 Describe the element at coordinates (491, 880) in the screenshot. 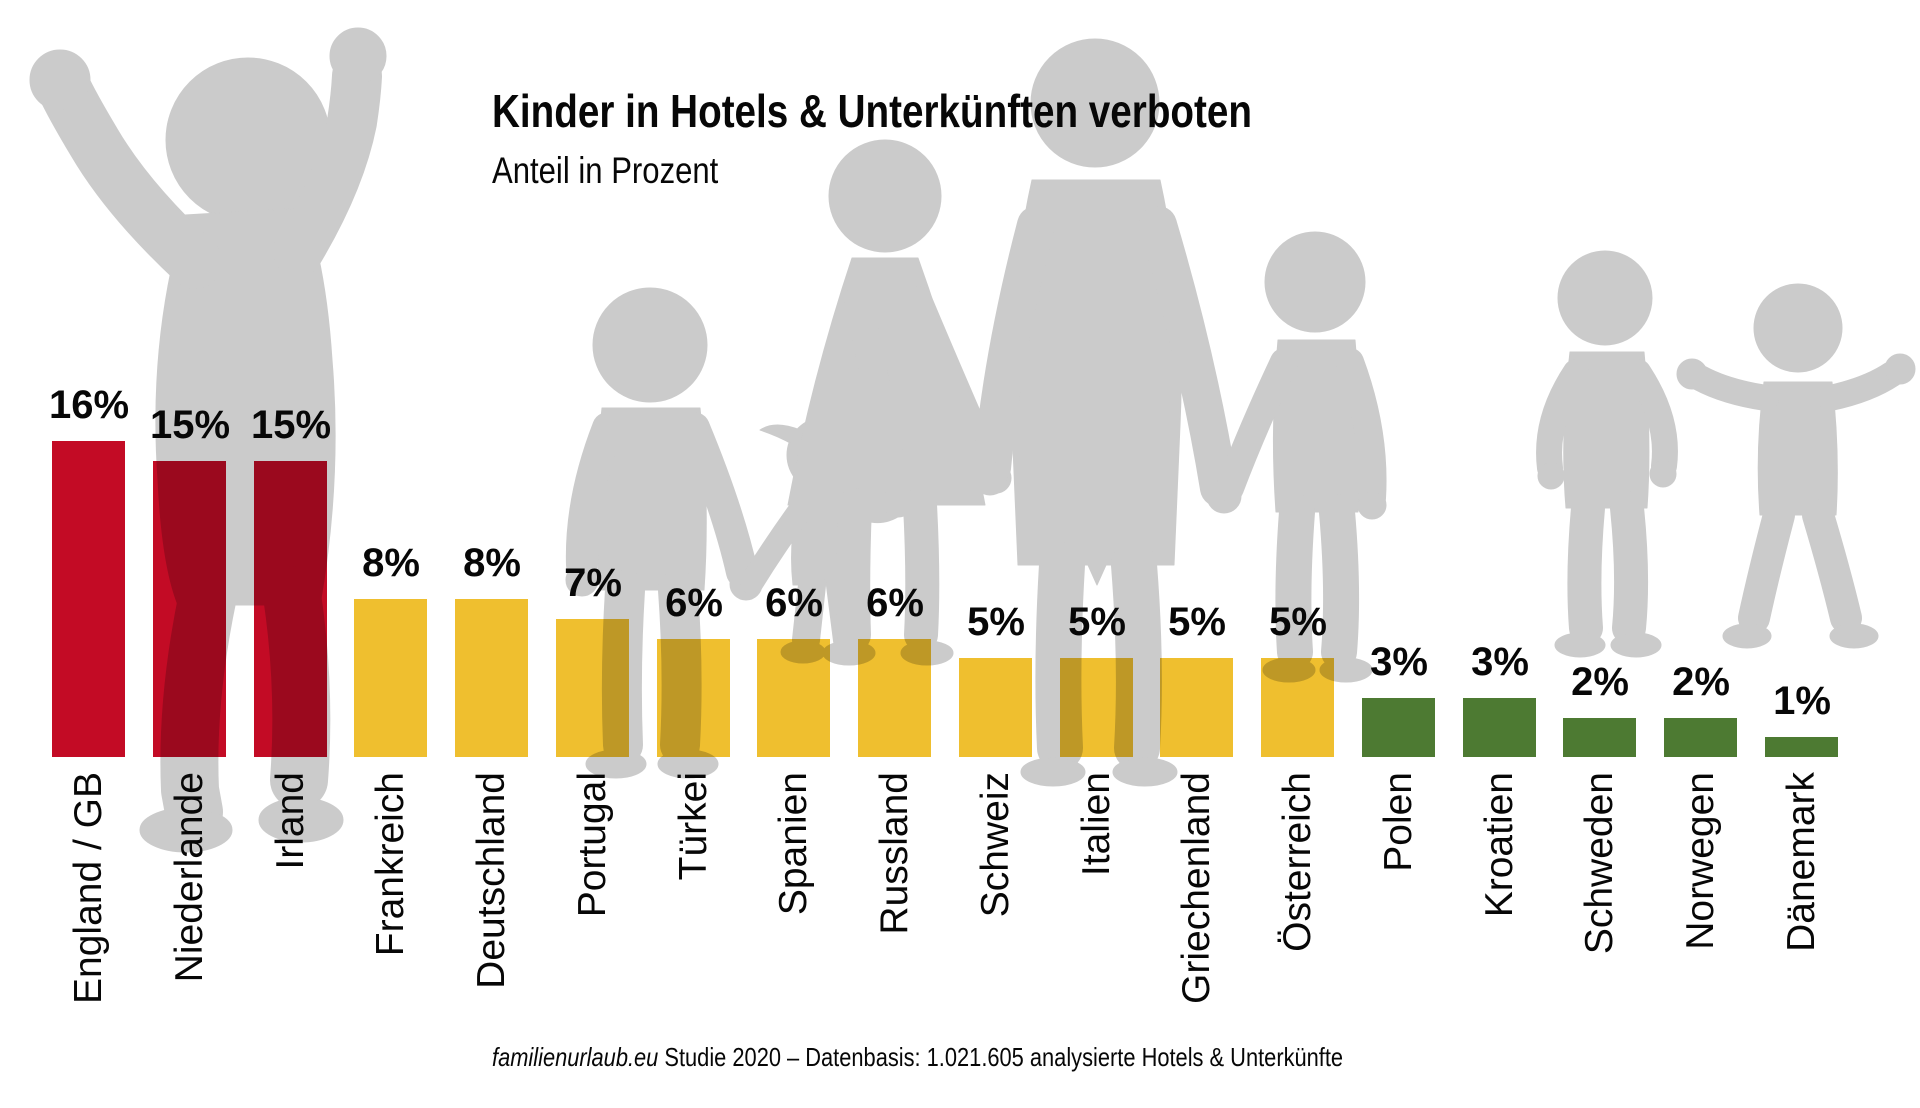

I see `bar-category-label: Deutschland` at that location.